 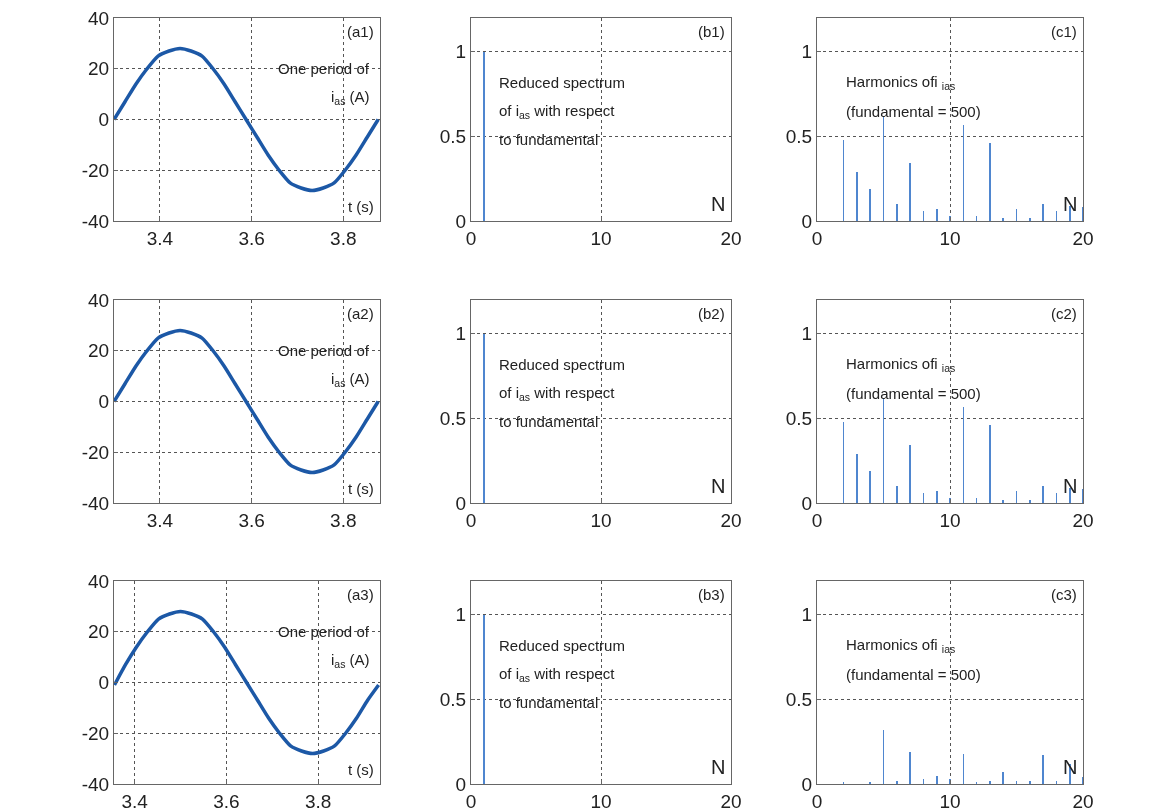 I want to click on annotation: (c2), so click(x=1064, y=313).